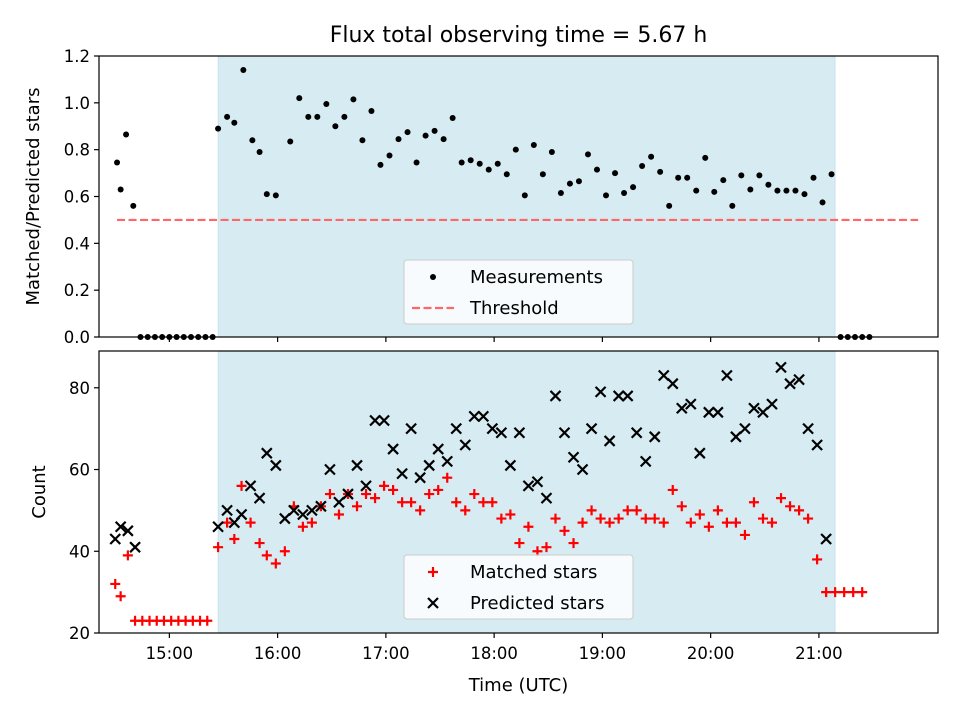 The width and height of the screenshot is (960, 720). I want to click on legend-matched-stars-marker, so click(433, 572).